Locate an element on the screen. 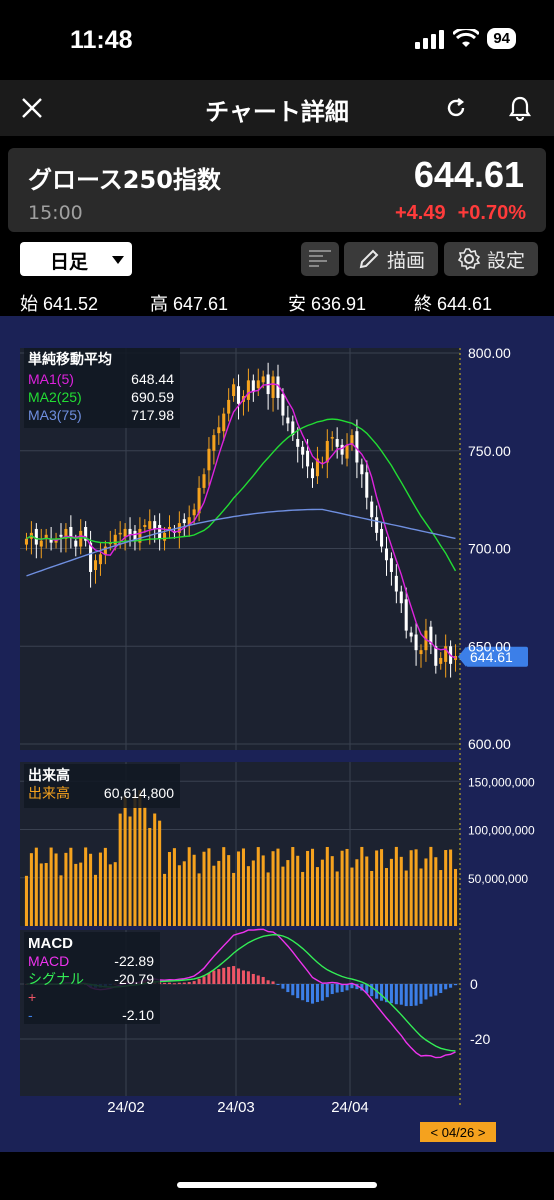 Image resolution: width=554 pixels, height=1200 pixels. current-price: 644.61 is located at coordinates (468, 174).